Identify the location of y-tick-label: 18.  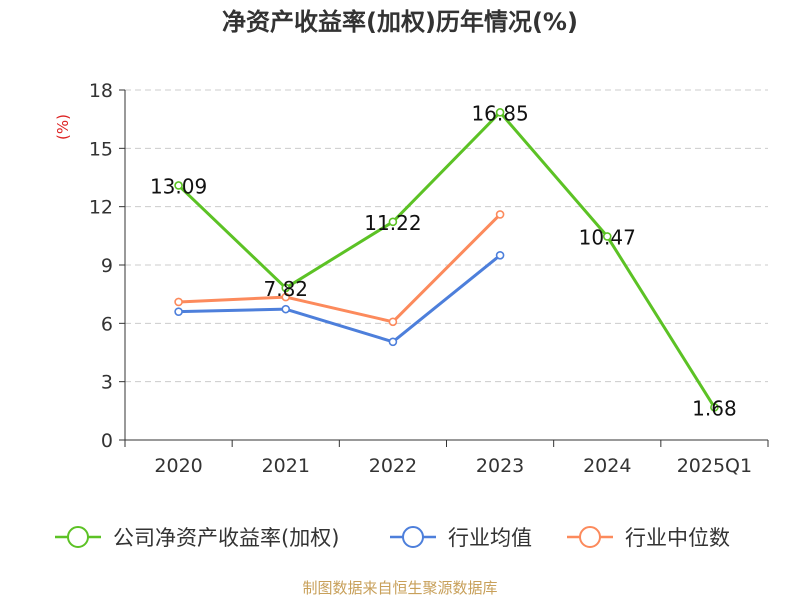
(101, 91).